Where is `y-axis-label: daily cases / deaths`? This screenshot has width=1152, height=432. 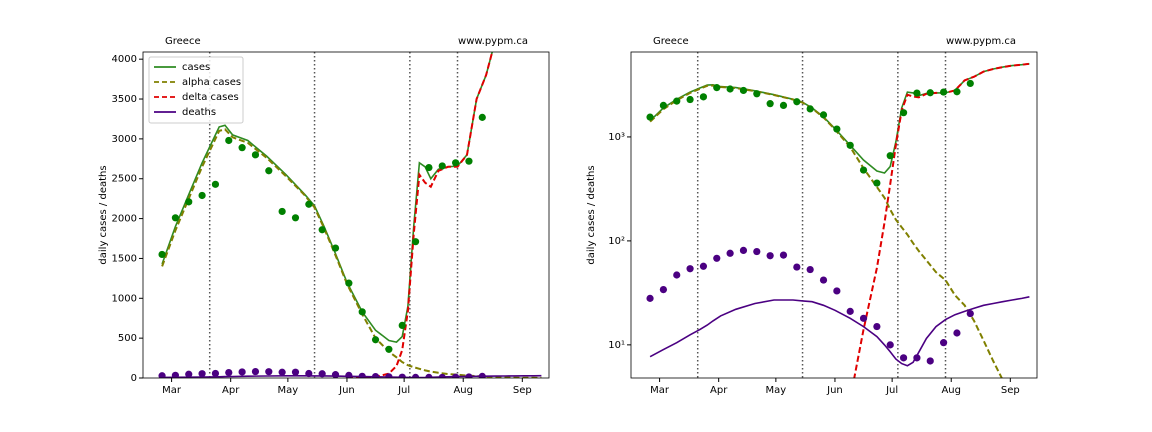
y-axis-label: daily cases / deaths is located at coordinates (591, 214).